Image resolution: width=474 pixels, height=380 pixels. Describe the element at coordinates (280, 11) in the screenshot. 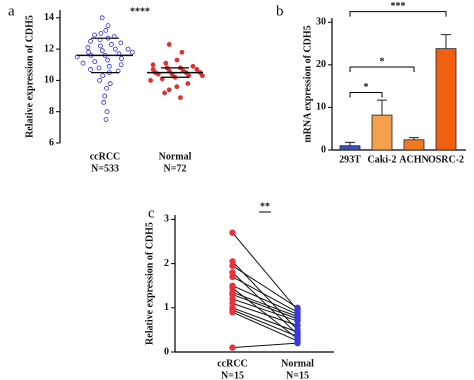

I see `panel-label: b` at that location.